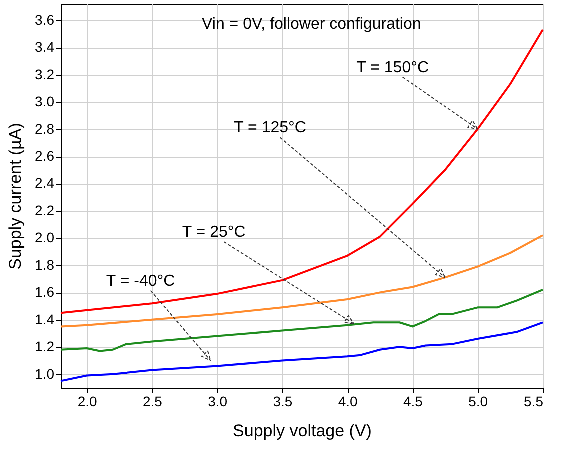 Image resolution: width=574 pixels, height=457 pixels. I want to click on y-tick-label: 2.8, so click(45, 128).